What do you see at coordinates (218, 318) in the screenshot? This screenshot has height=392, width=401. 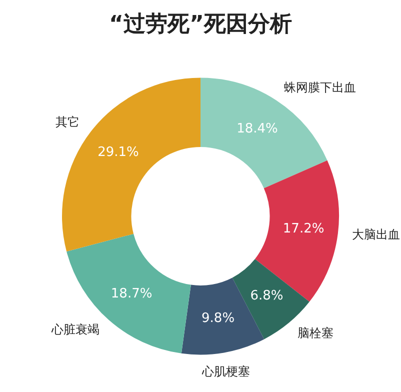 I see `data-label: 9.8%` at bounding box center [218, 318].